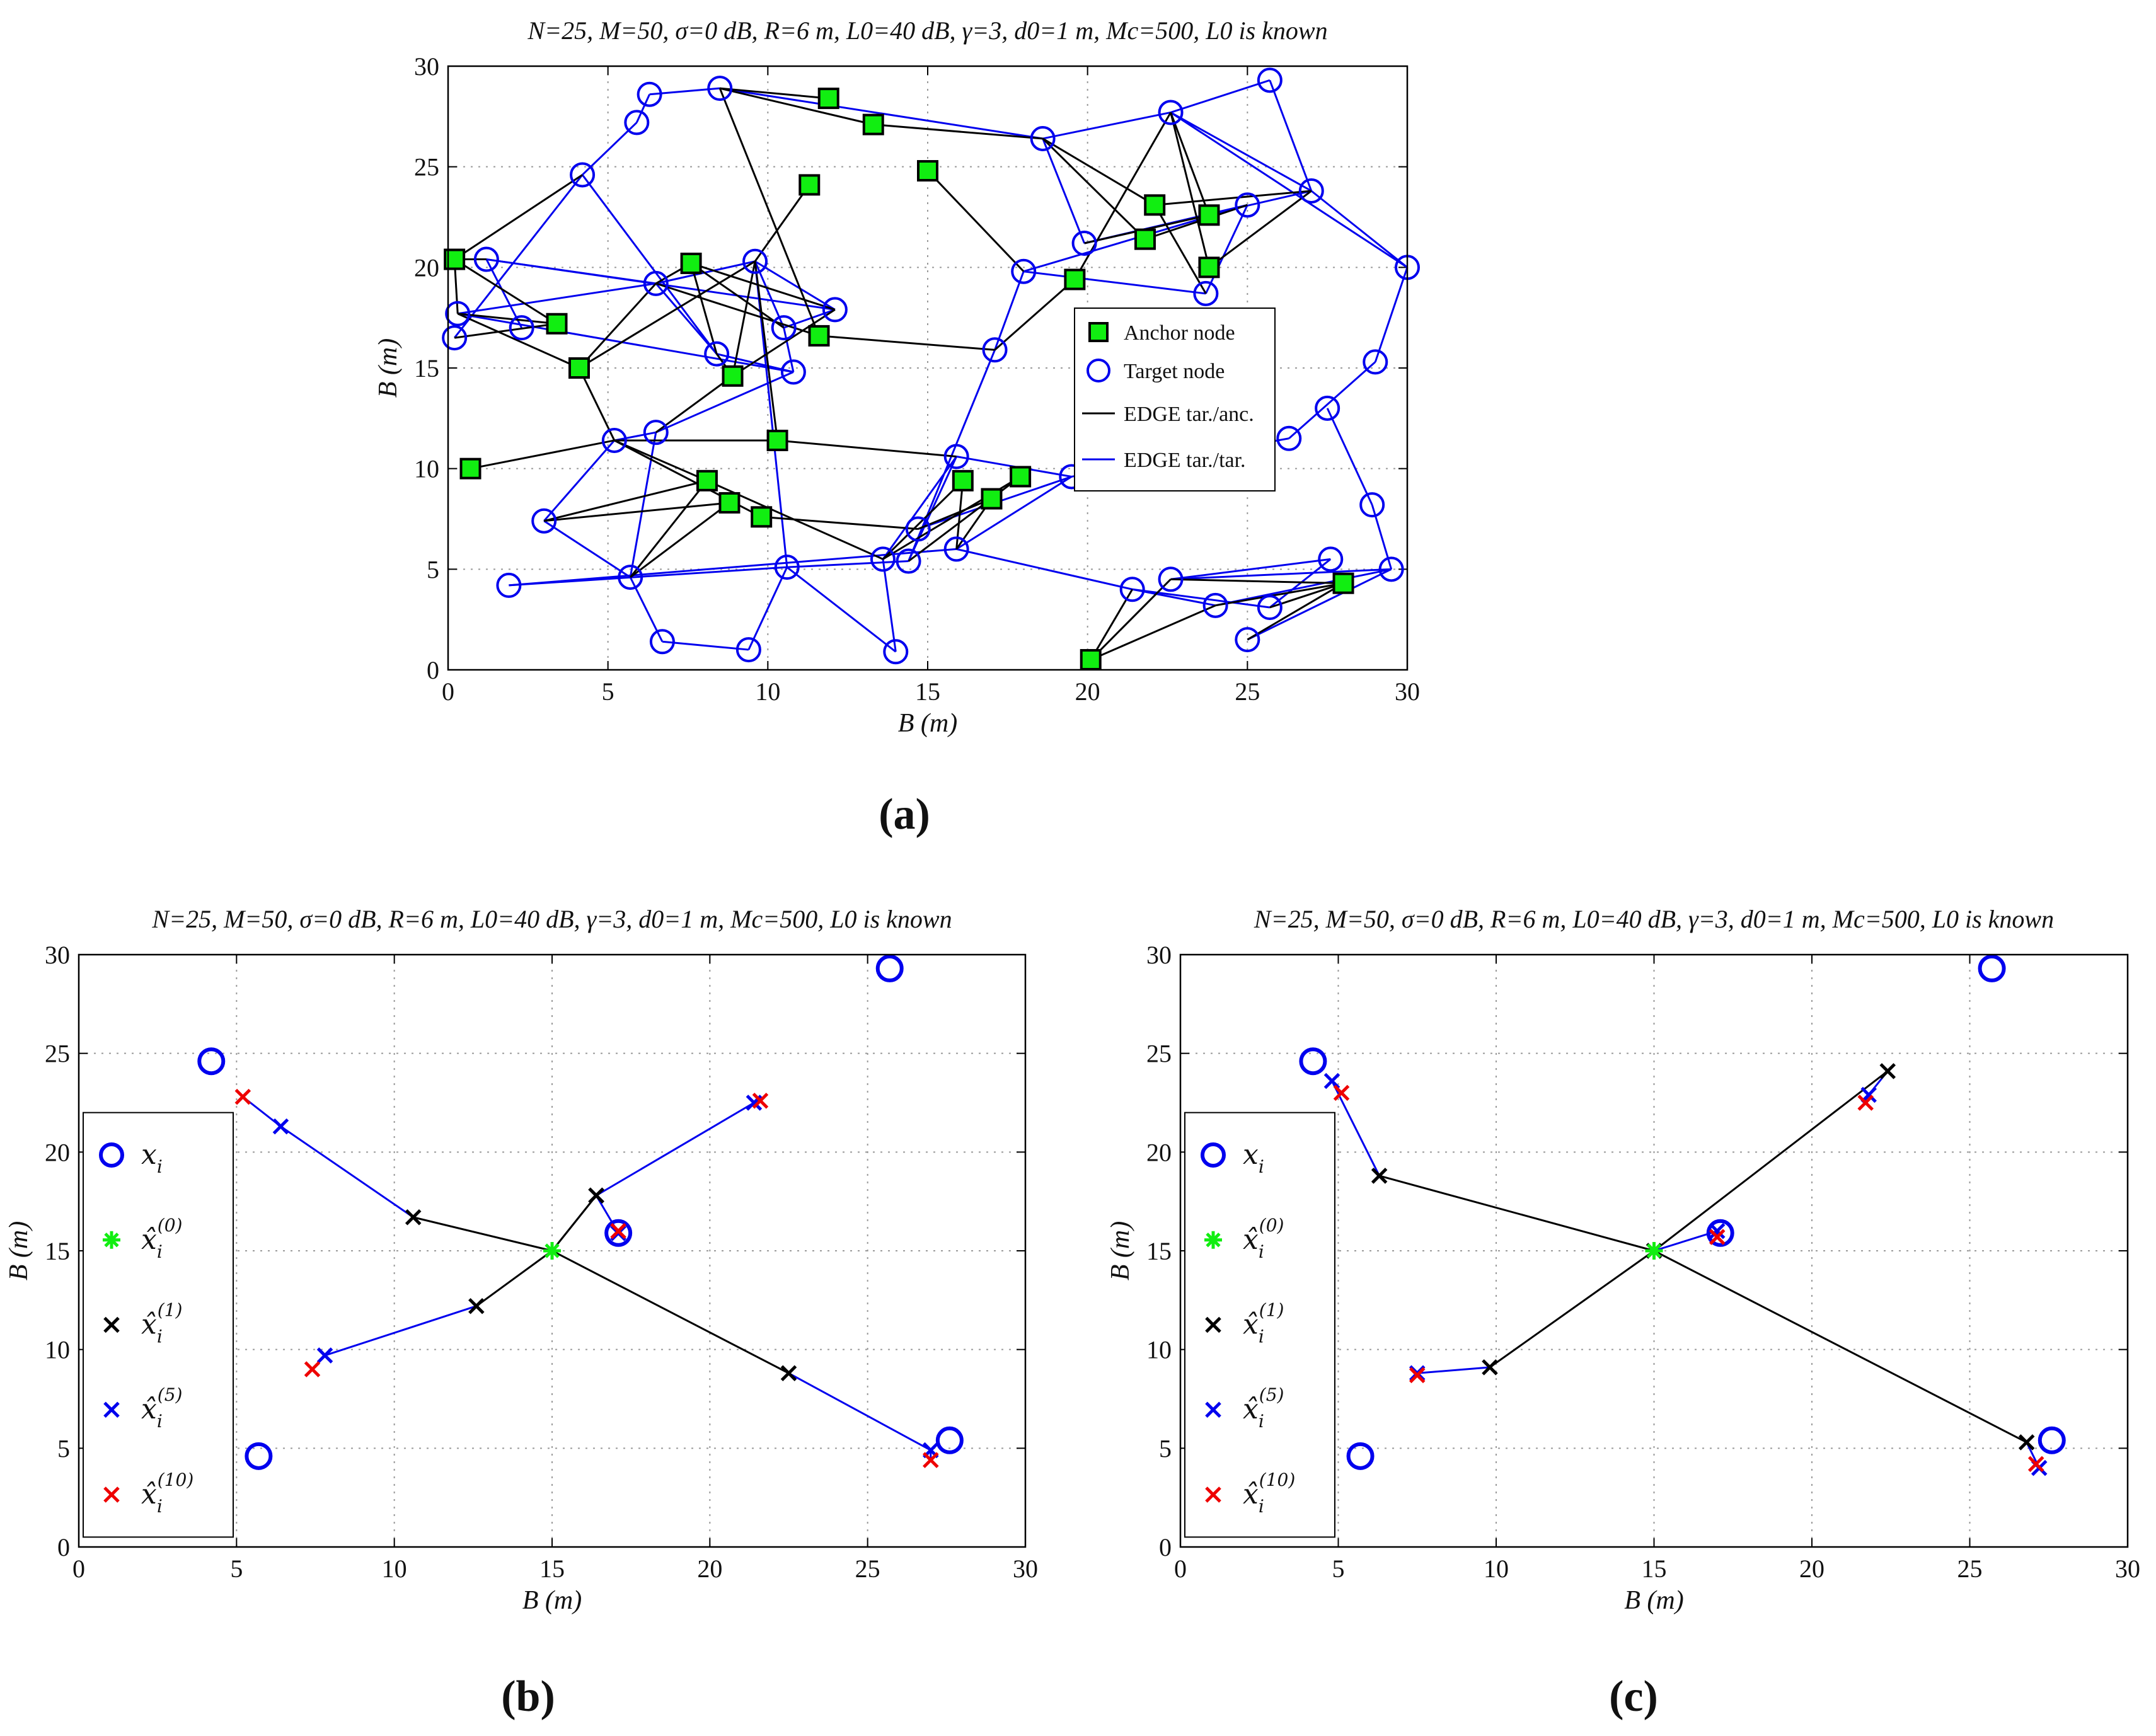 Image resolution: width=2156 pixels, height=1736 pixels. What do you see at coordinates (1213, 1324) in the screenshot?
I see `legend-iter-1-symbol-stroke` at bounding box center [1213, 1324].